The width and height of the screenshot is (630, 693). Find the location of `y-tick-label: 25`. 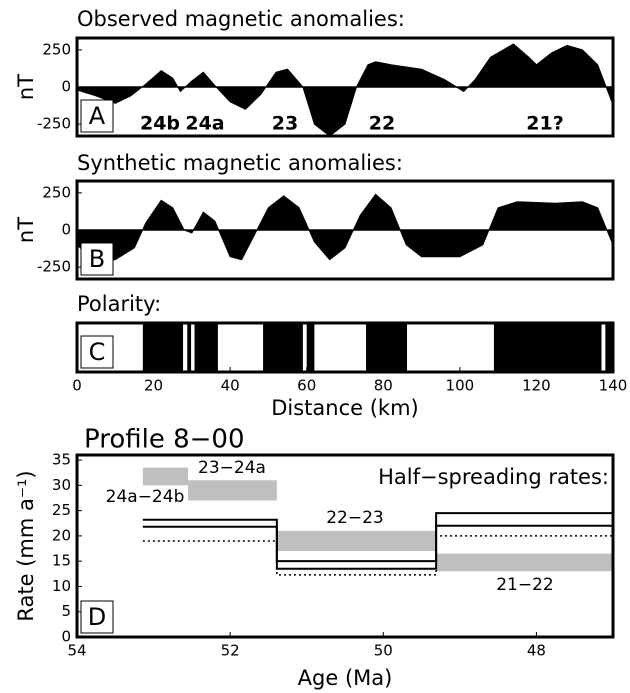

y-tick-label: 25 is located at coordinates (61, 510).